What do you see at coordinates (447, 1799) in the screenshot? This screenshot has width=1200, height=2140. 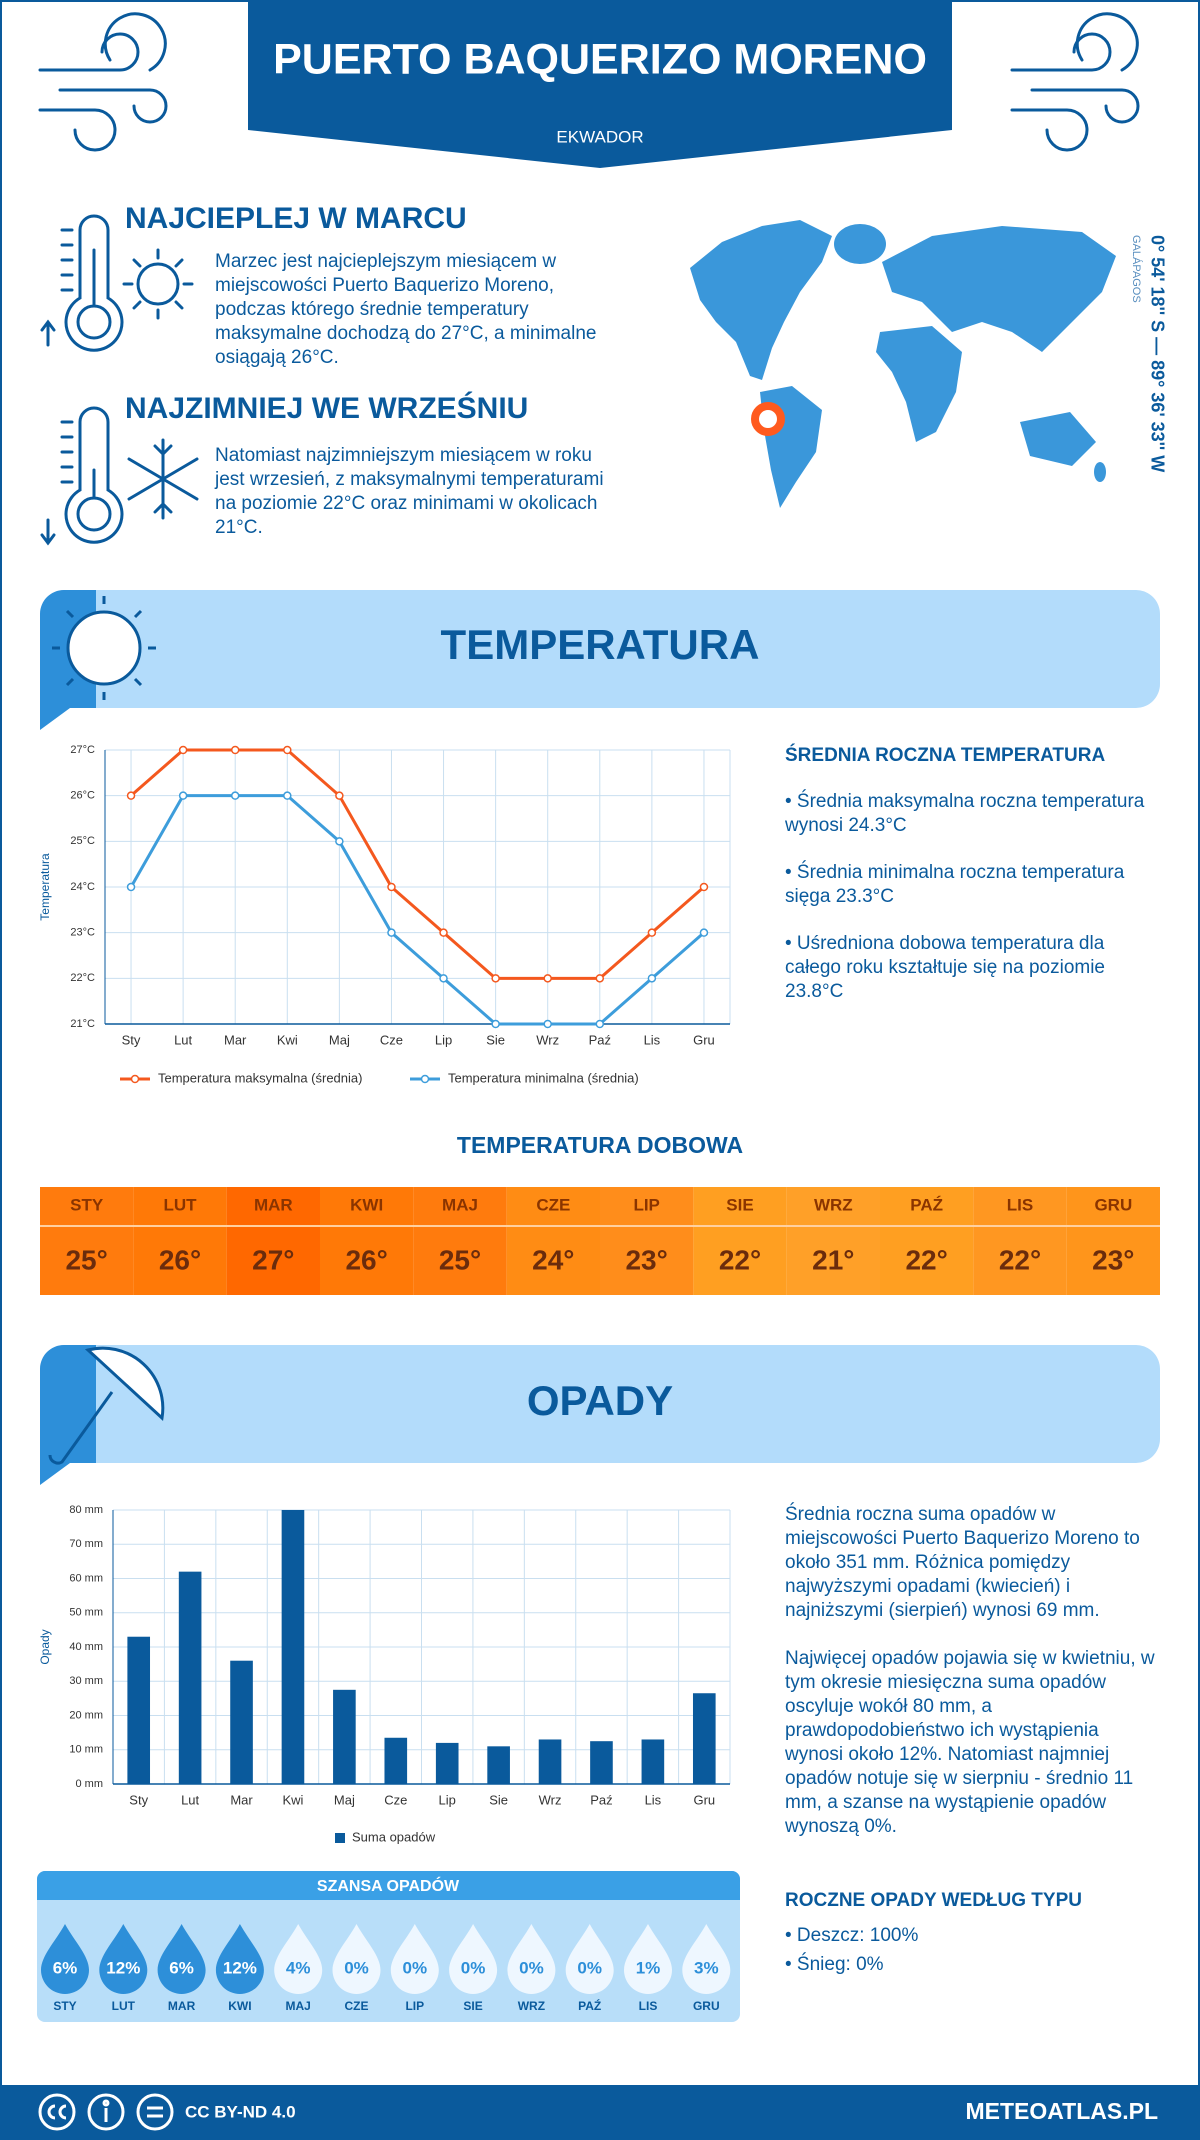 I see `x-tick-label: Lip` at bounding box center [447, 1799].